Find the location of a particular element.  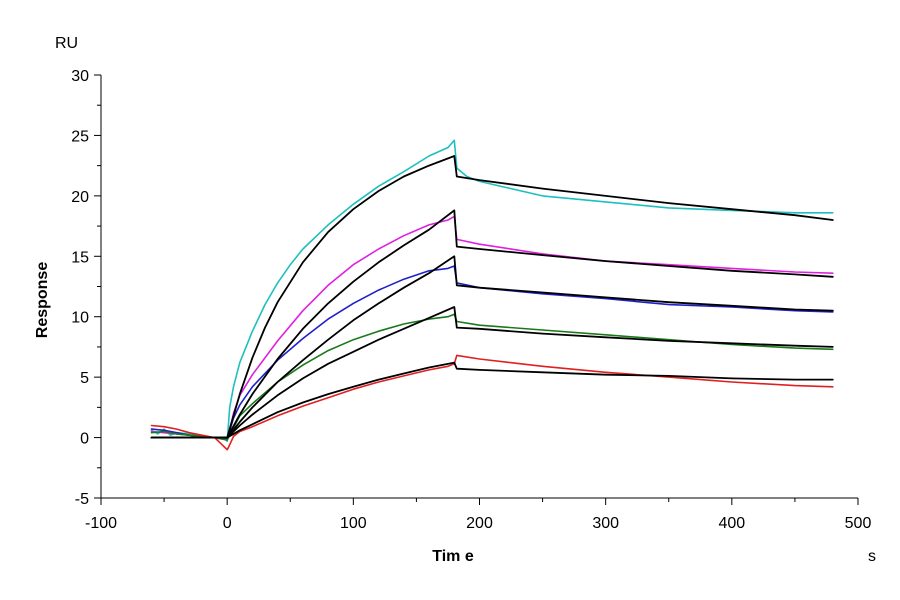

x-tick-label: 0 is located at coordinates (227, 523).